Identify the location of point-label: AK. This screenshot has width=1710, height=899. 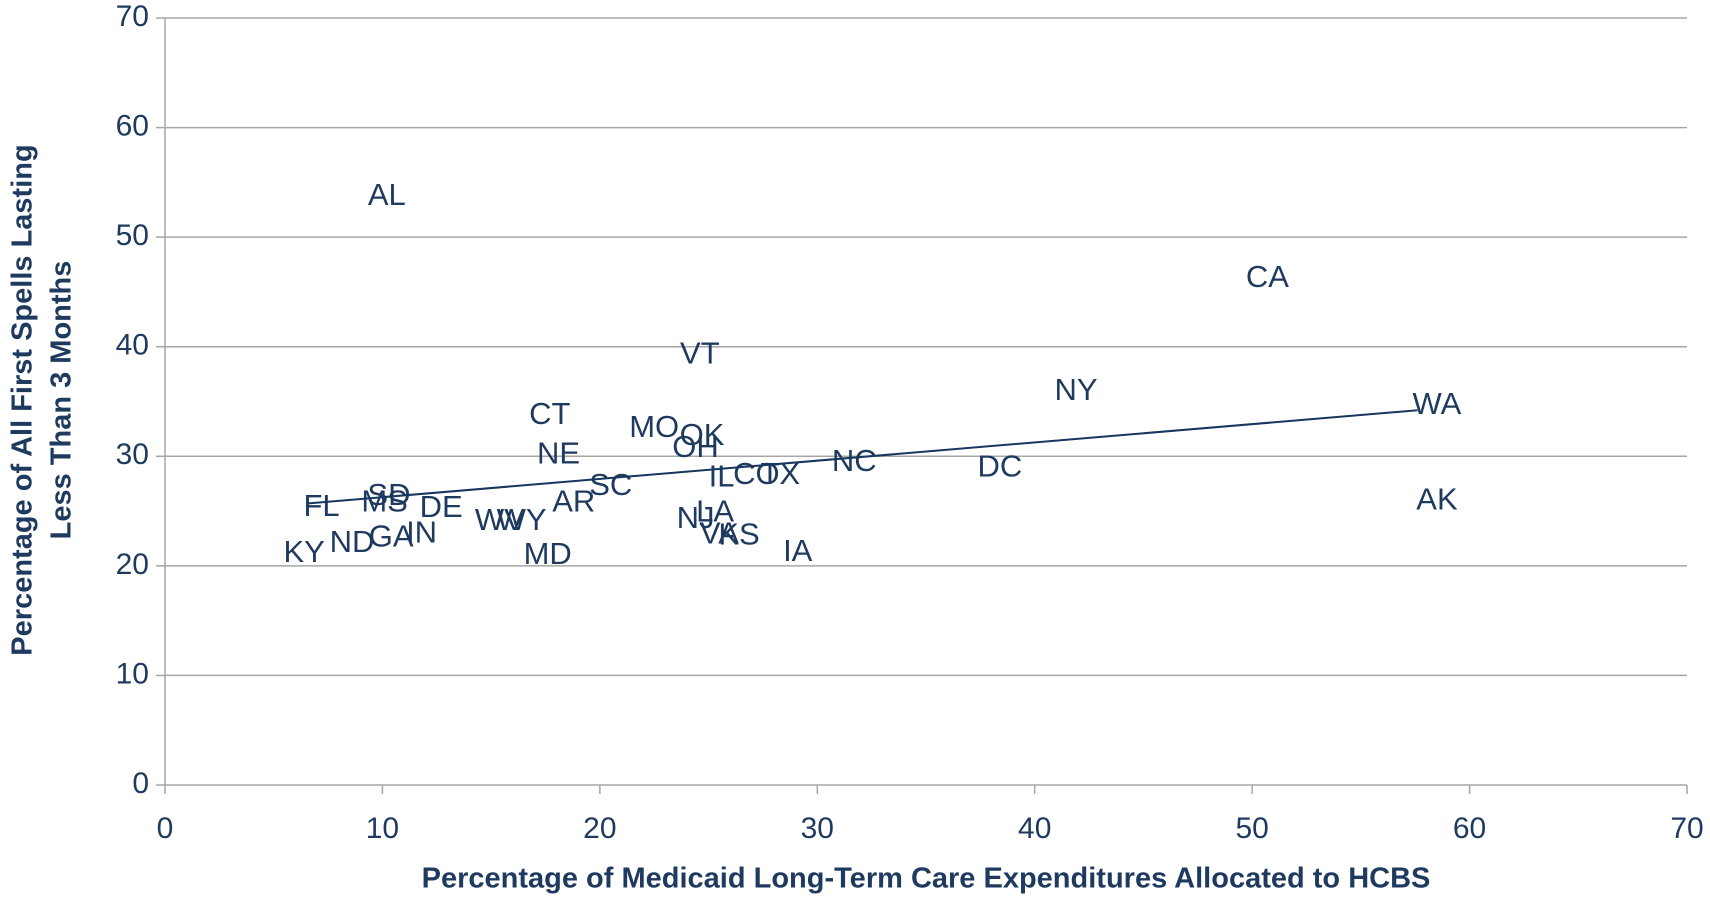
(1437, 498).